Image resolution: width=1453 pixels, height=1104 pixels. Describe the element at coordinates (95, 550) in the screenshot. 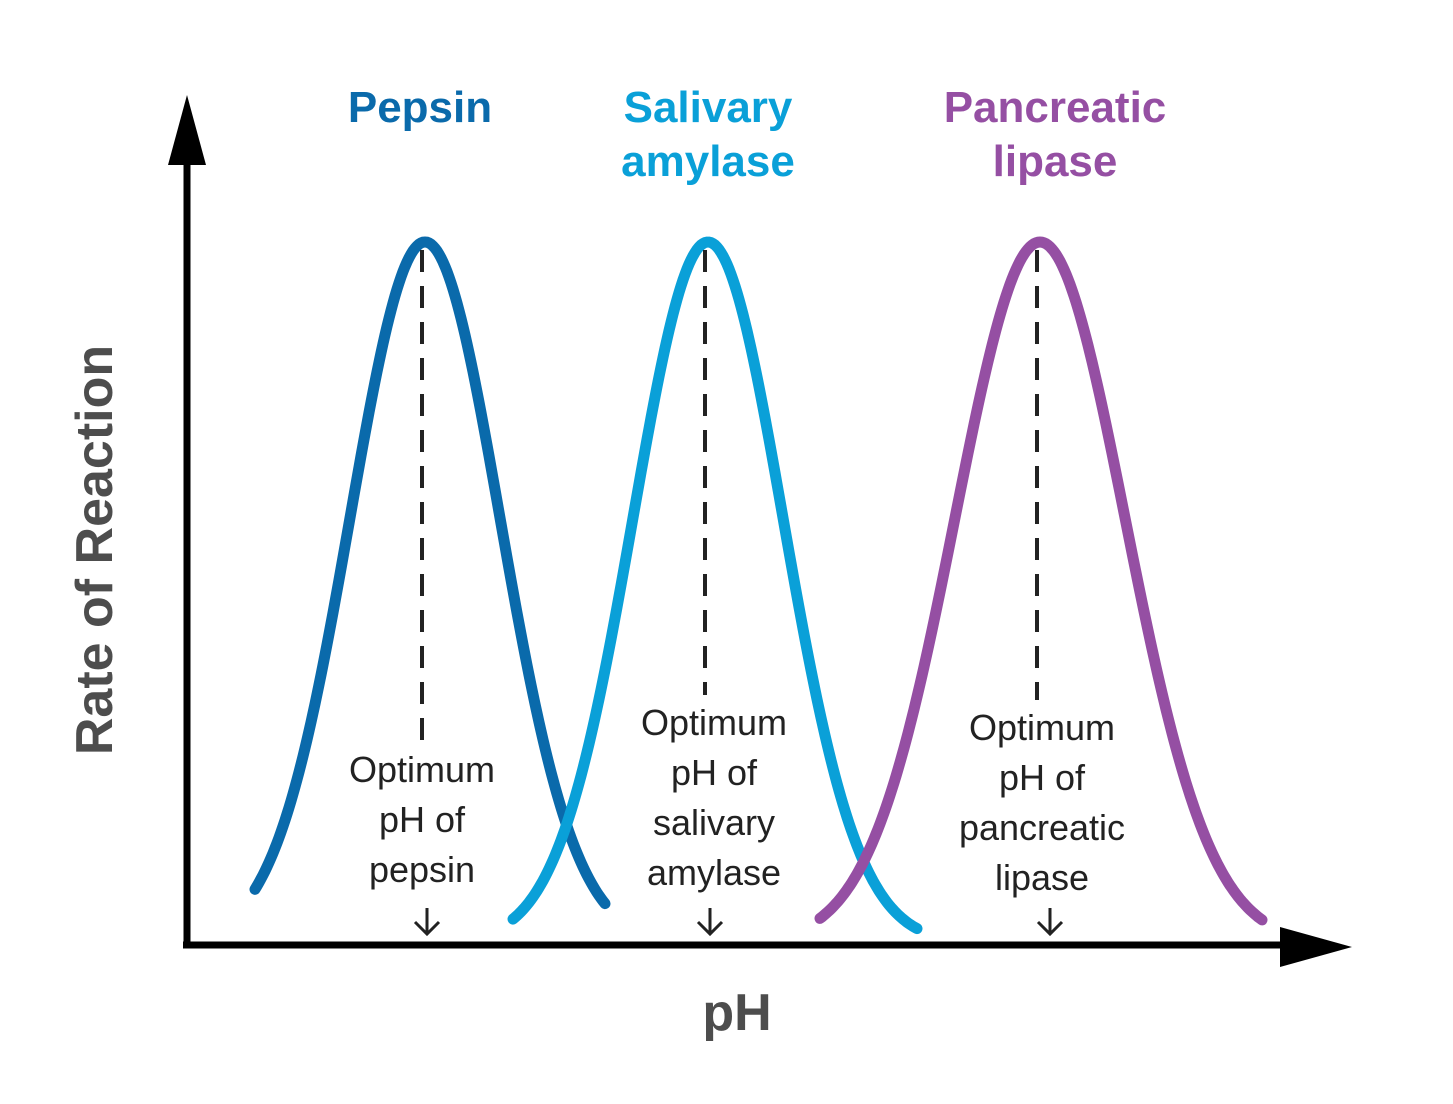

I see `y-axis-label: Rate of Reaction` at that location.